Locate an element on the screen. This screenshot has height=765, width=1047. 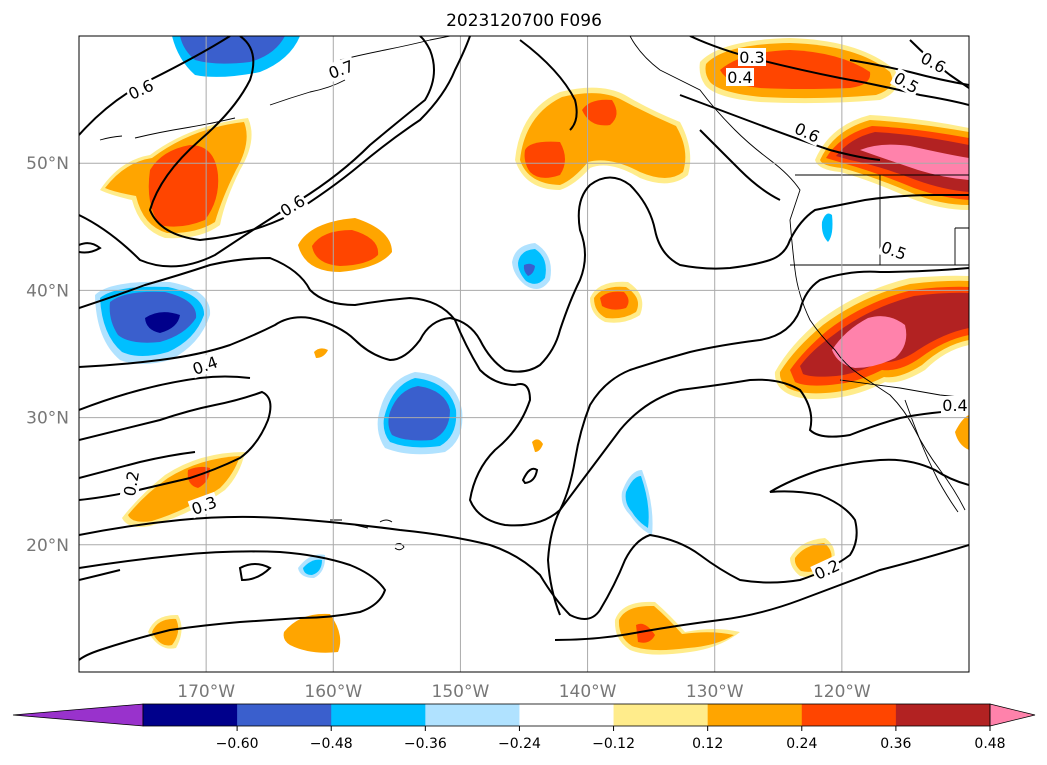
lat-tick-label: 50°N is located at coordinates (47, 164).